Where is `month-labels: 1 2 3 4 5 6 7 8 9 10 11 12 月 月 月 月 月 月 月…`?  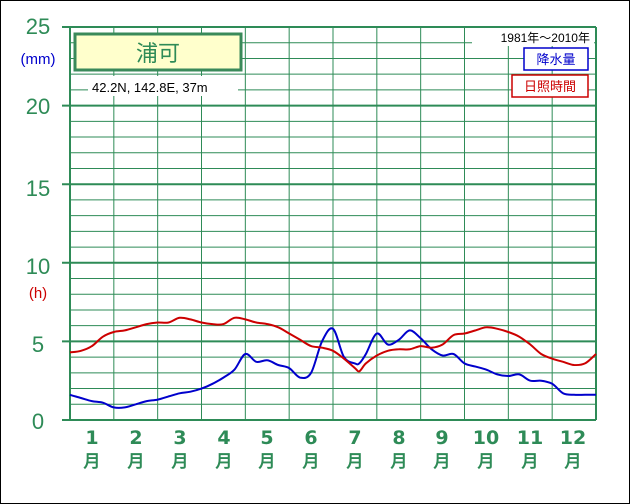
month-labels: 1 2 3 4 5 6 7 8 9 10 11 12 月 月 月 月 月 月 月… is located at coordinates (335, 449).